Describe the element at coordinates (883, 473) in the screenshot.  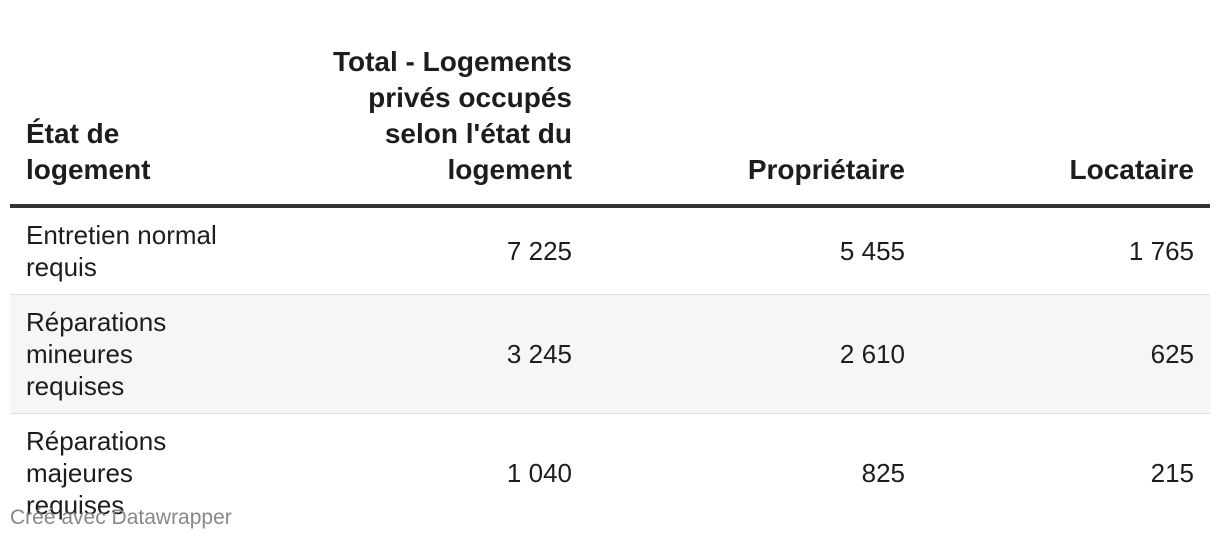
I see `cell-proprietaire: 825` at that location.